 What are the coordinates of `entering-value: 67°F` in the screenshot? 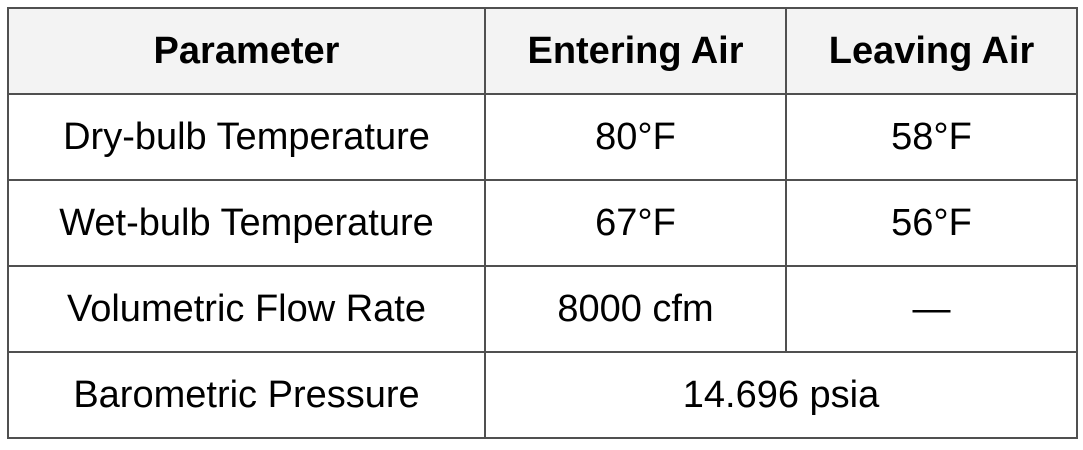 It's located at (635, 223).